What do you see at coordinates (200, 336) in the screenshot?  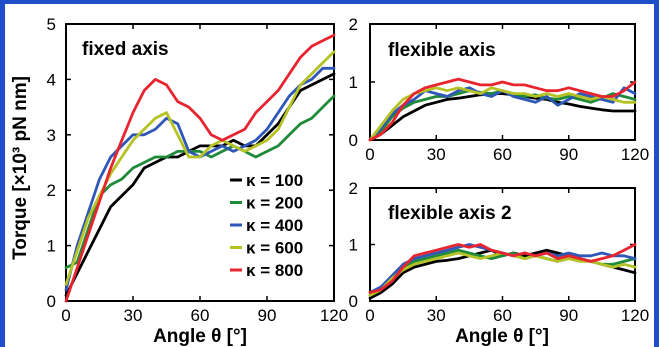 I see `x-axis-label-fixed: Angle θ [°]` at bounding box center [200, 336].